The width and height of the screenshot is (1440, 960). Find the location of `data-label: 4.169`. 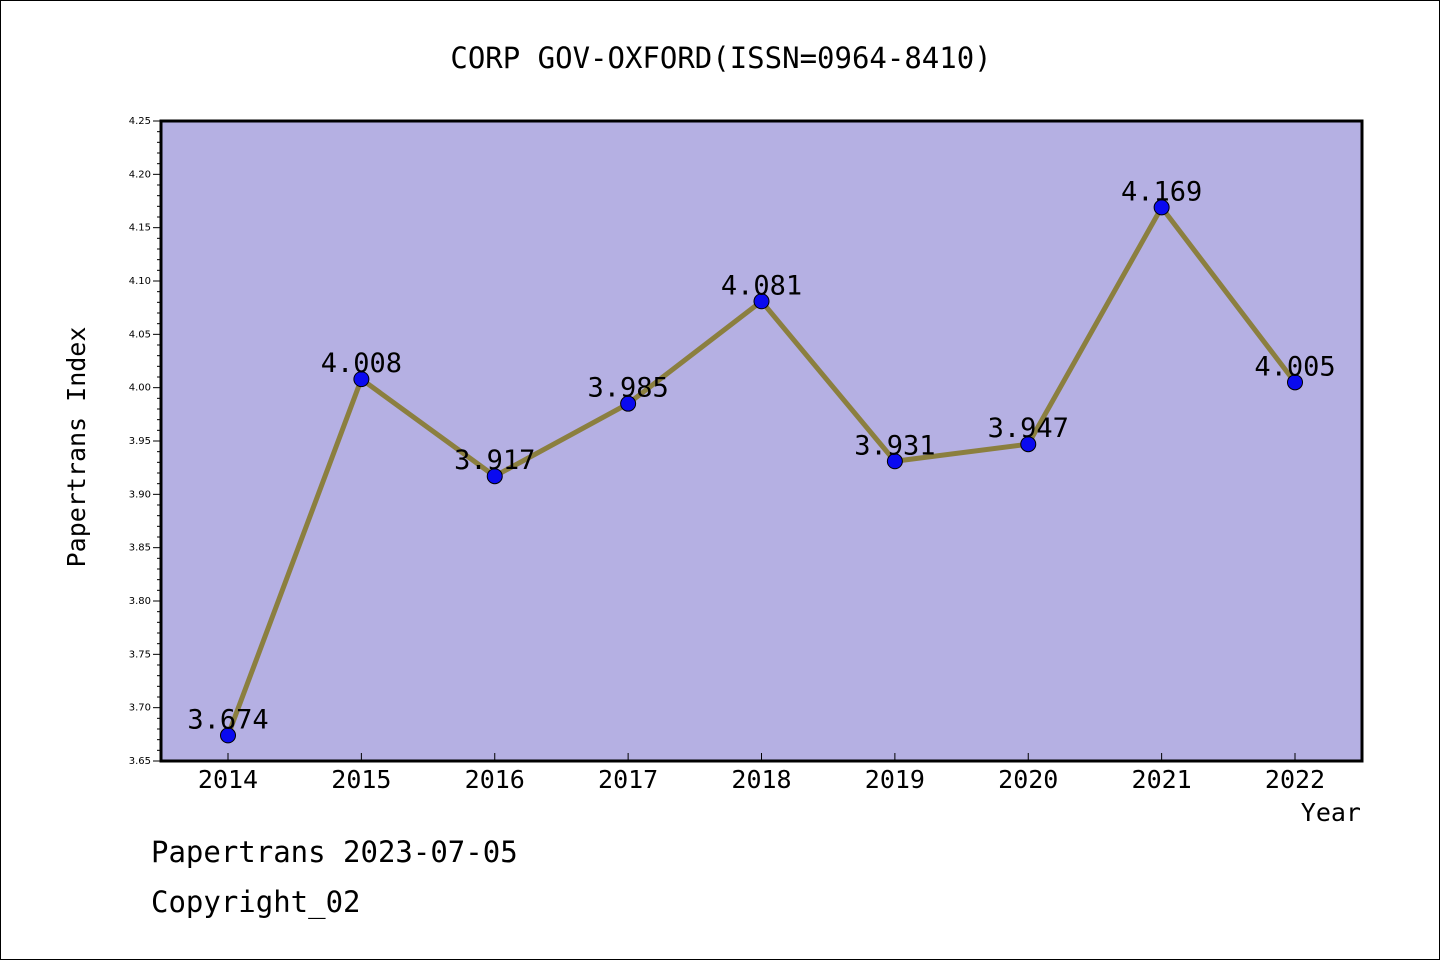

data-label: 4.169 is located at coordinates (1161, 191).